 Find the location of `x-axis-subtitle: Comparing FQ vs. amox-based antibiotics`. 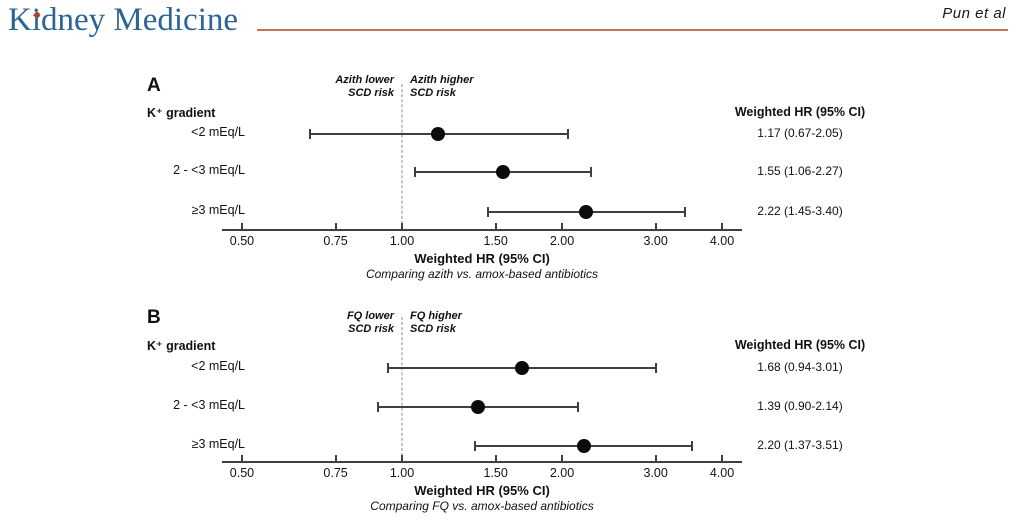

x-axis-subtitle: Comparing FQ vs. amox-based antibiotics is located at coordinates (482, 506).